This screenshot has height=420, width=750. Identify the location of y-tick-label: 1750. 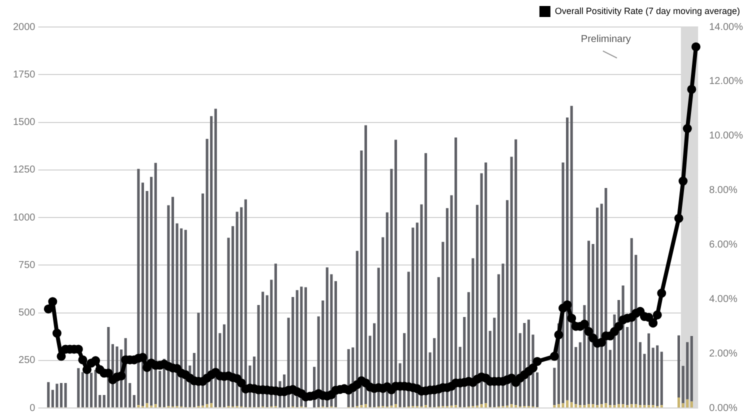
(24, 74).